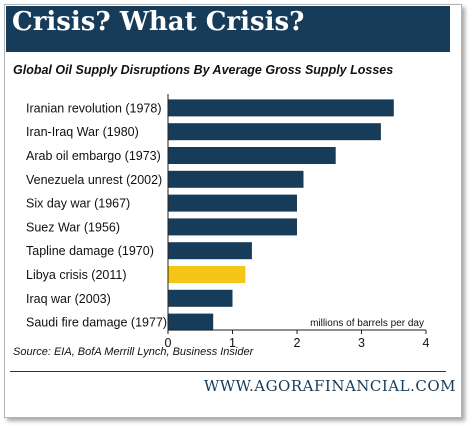 The width and height of the screenshot is (470, 426). Describe the element at coordinates (361, 343) in the screenshot. I see `x-tick-label: 3` at that location.